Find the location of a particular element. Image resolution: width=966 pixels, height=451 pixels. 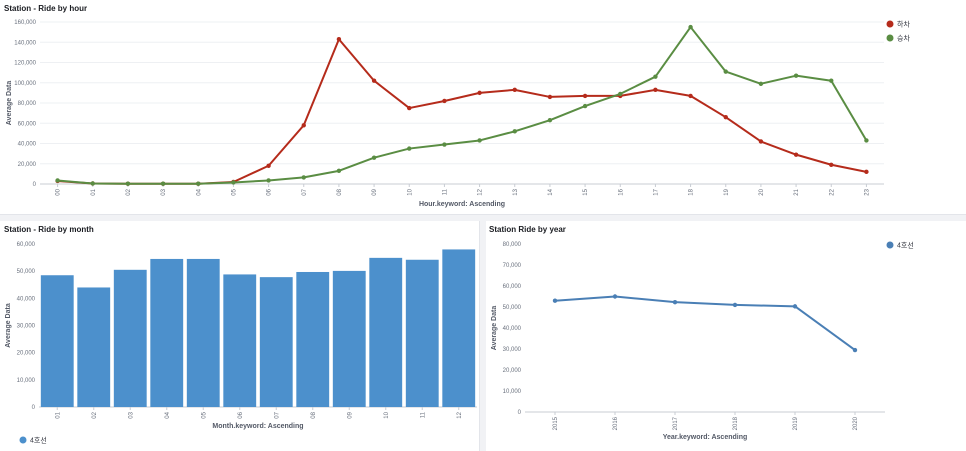

x-tick-label: 17 is located at coordinates (656, 191).